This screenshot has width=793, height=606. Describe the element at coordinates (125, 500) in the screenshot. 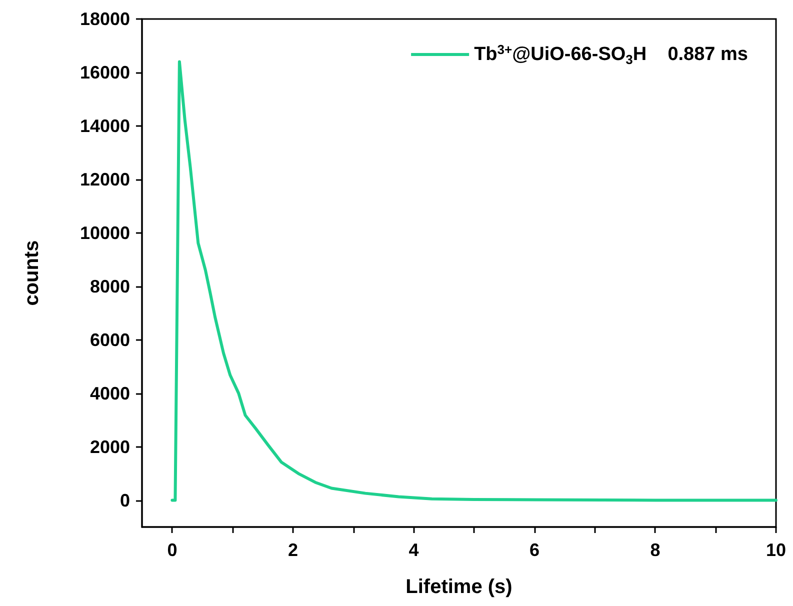

I see `y-tick-label: 0` at that location.